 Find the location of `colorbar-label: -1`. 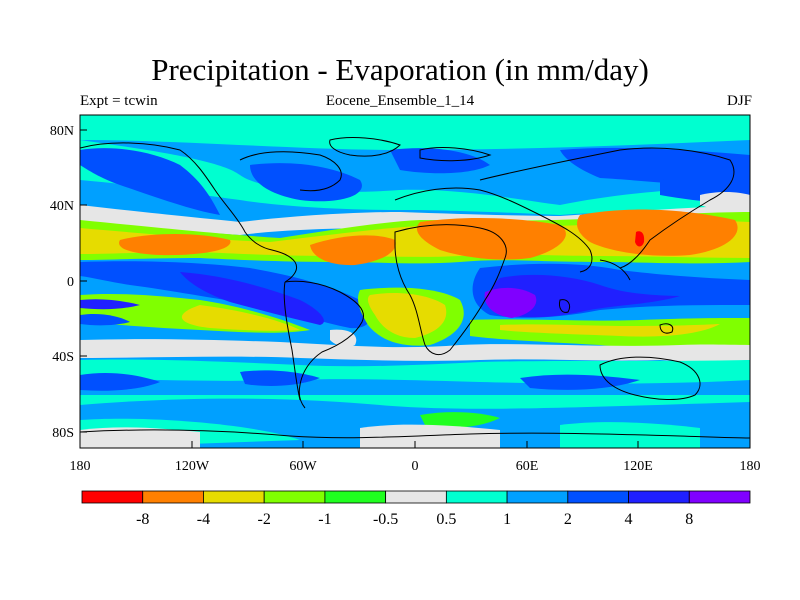

colorbar-label: -1 is located at coordinates (324, 519).